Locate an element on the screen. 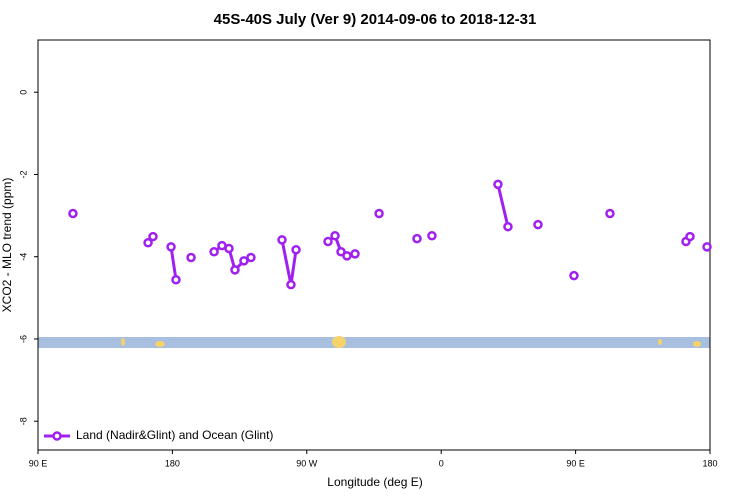  y-axis-label: XCO2 - MLO trend (ppm) is located at coordinates (7, 245).